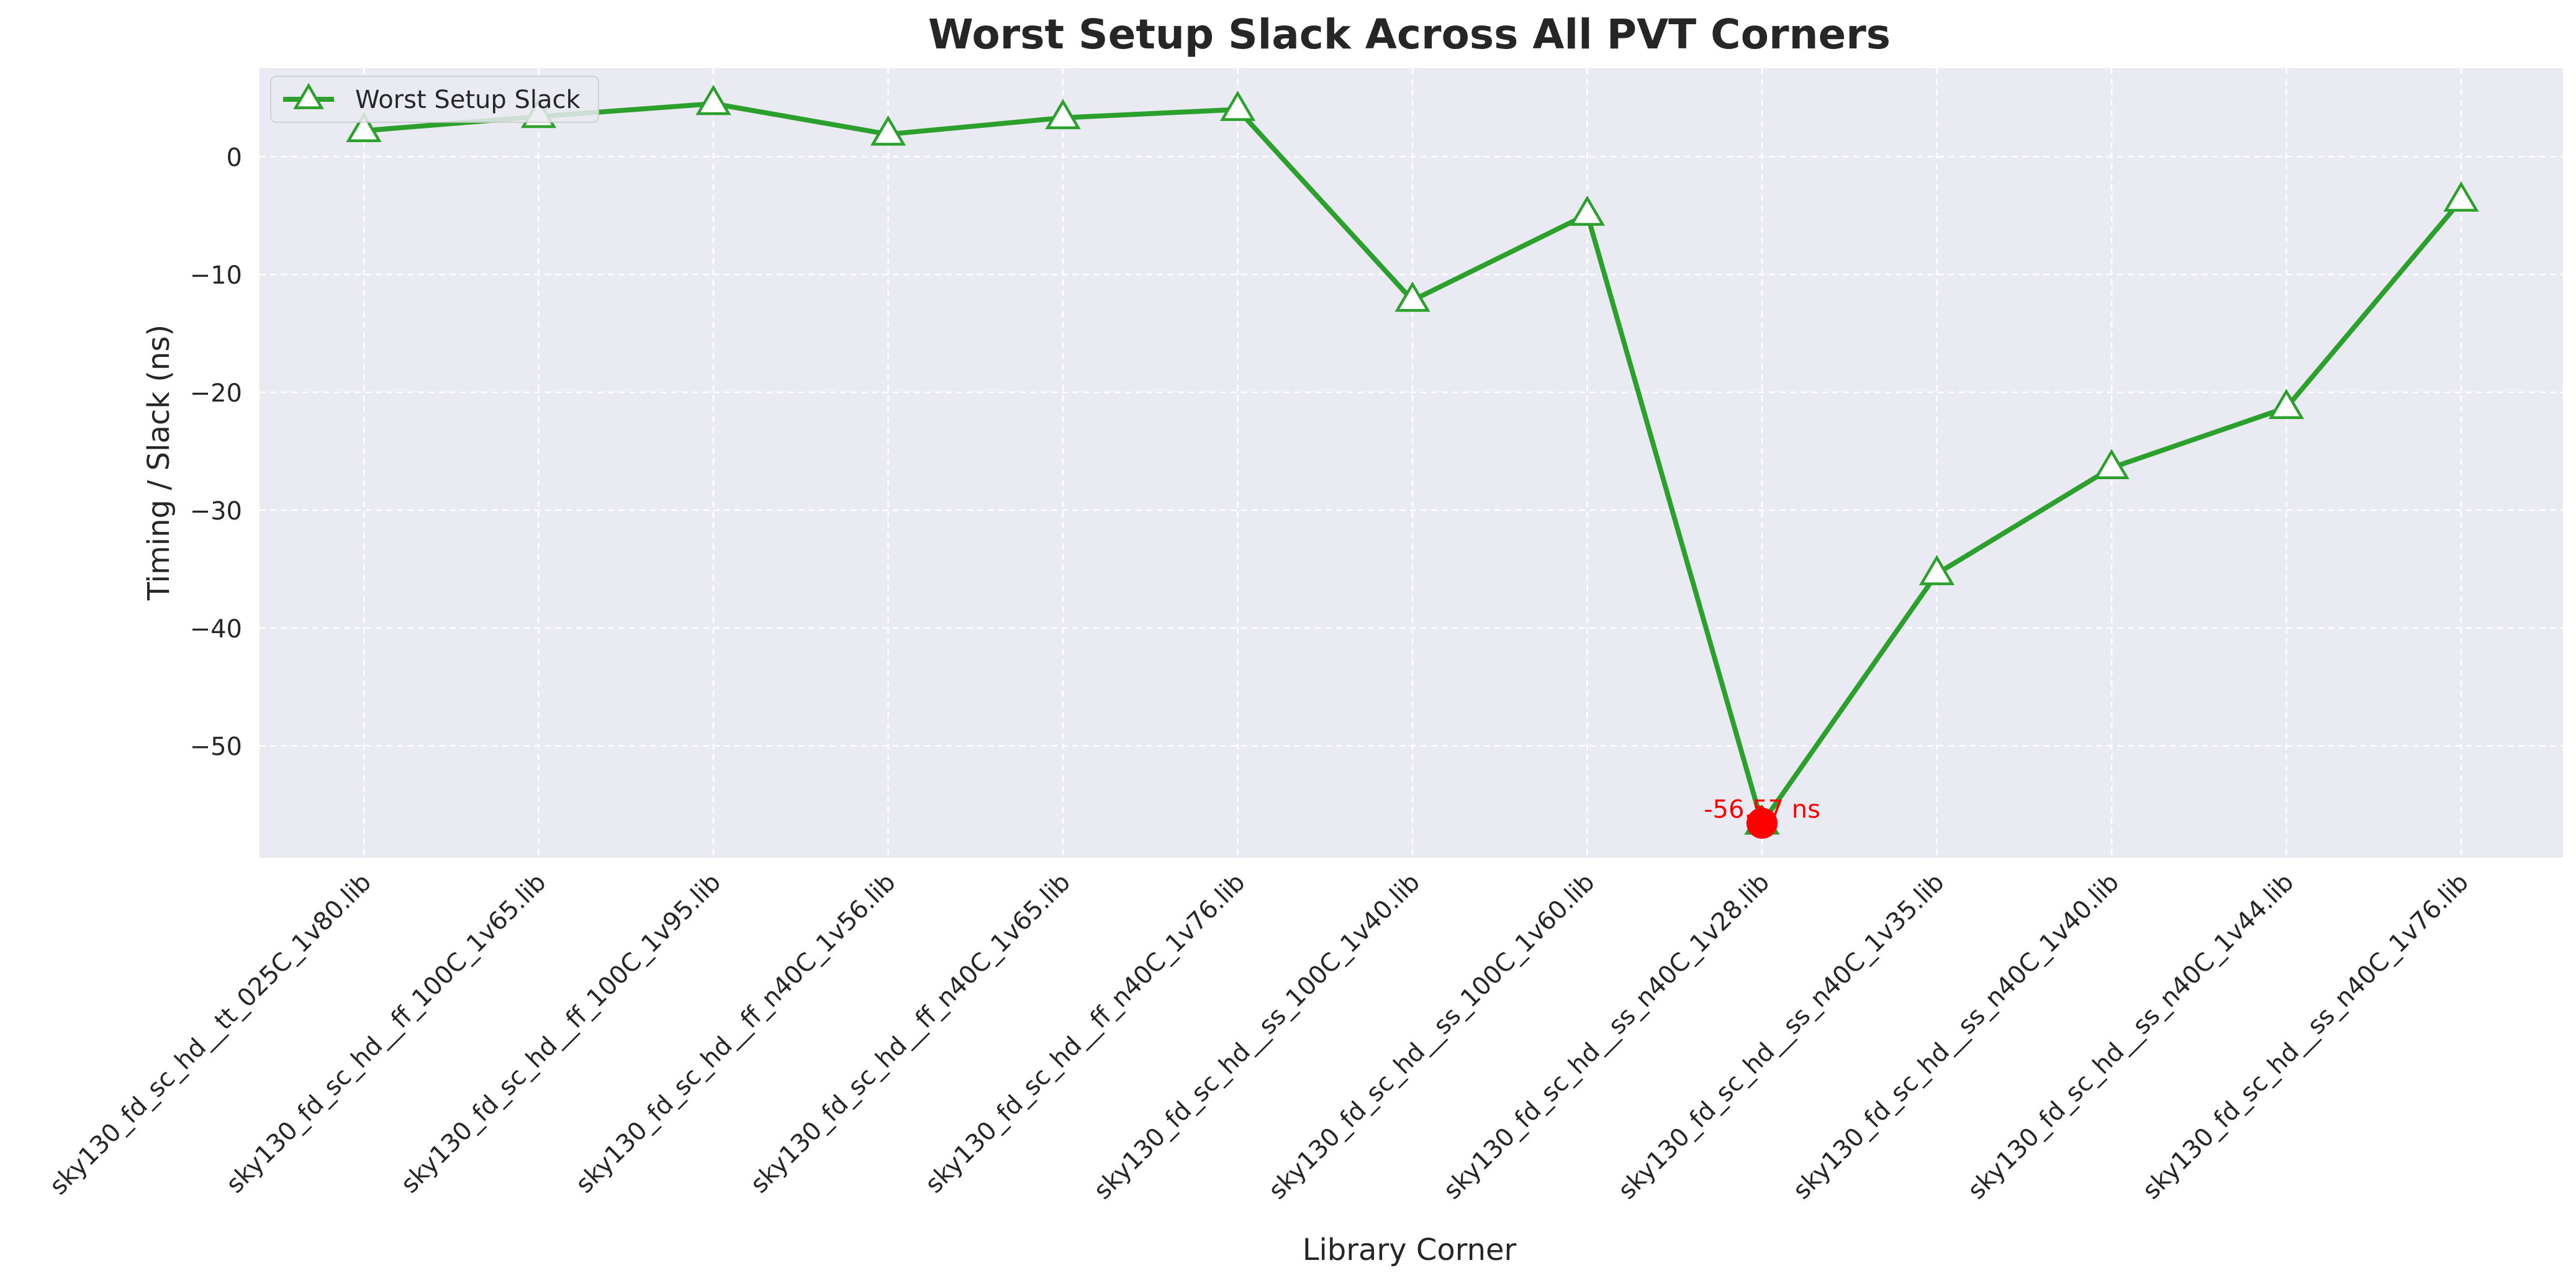  Describe the element at coordinates (216, 394) in the screenshot. I see `y-tick-label: −20` at that location.